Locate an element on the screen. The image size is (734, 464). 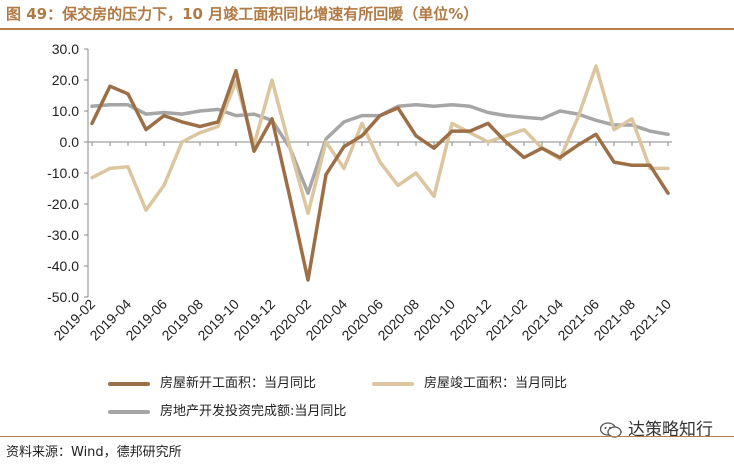
brand-name: 达策略知行 is located at coordinates (670, 430).